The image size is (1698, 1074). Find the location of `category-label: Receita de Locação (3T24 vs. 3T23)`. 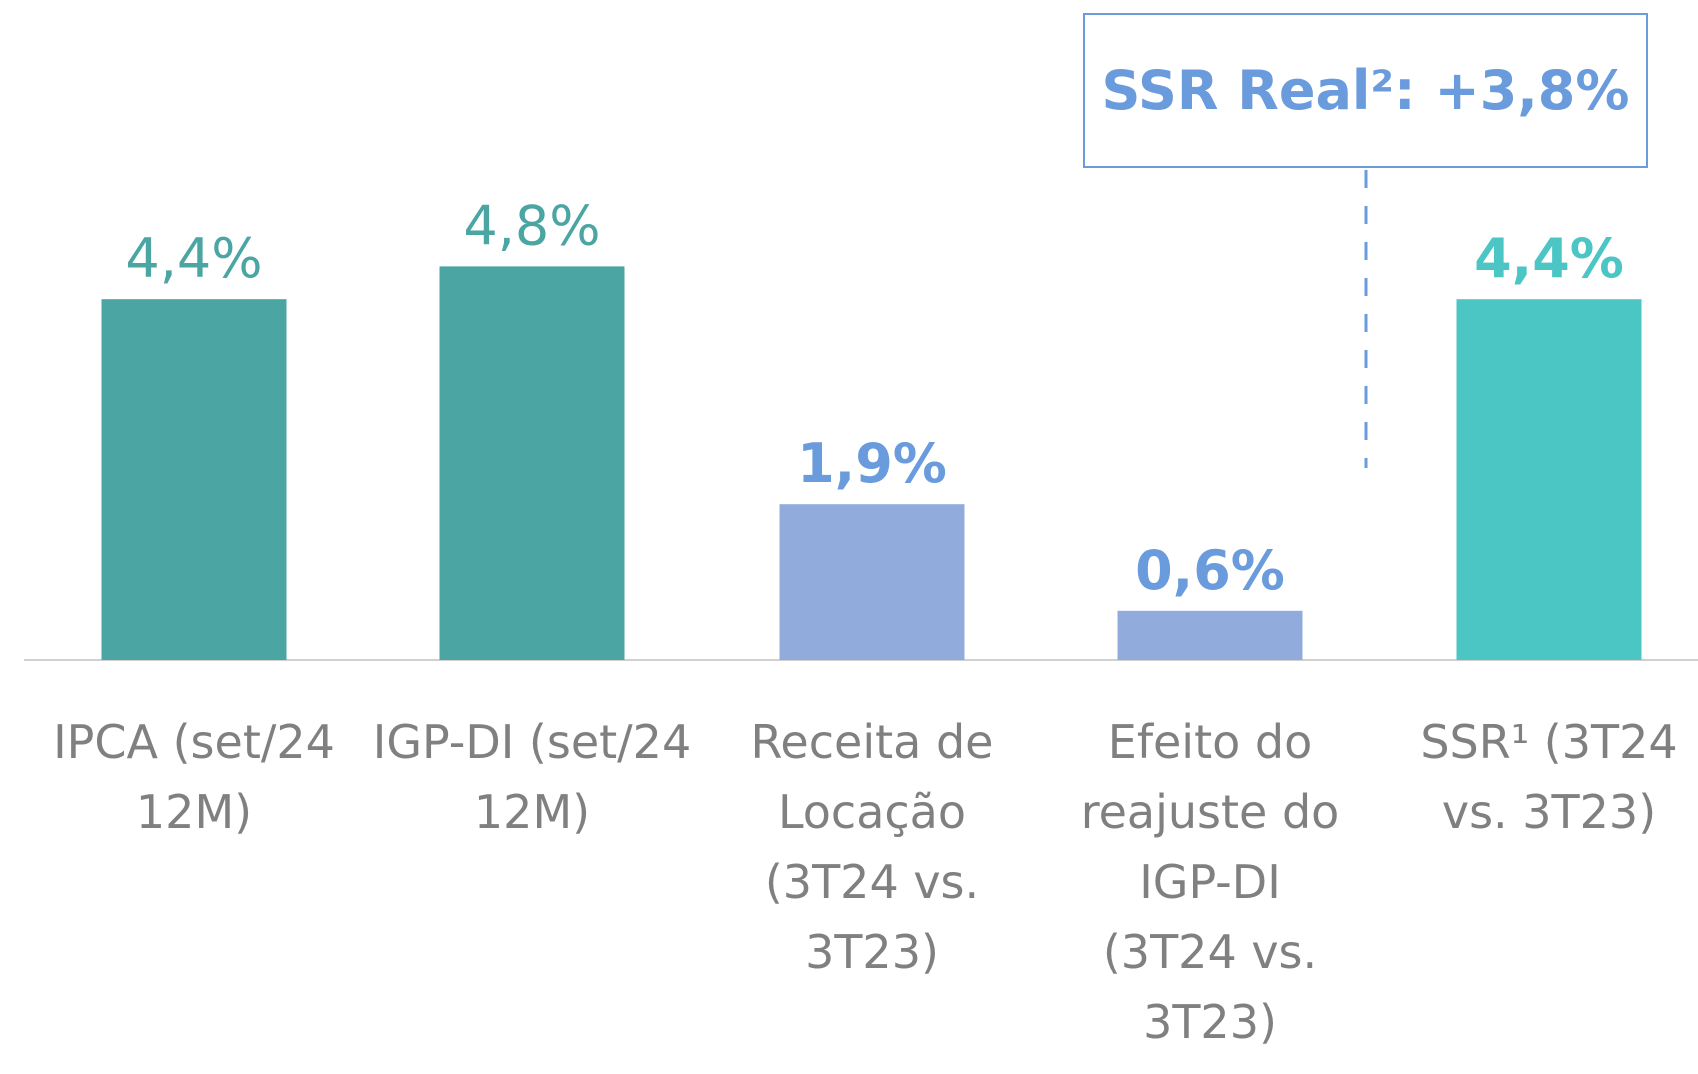

category-label: Receita de Locação (3T24 vs. 3T23) is located at coordinates (872, 847).